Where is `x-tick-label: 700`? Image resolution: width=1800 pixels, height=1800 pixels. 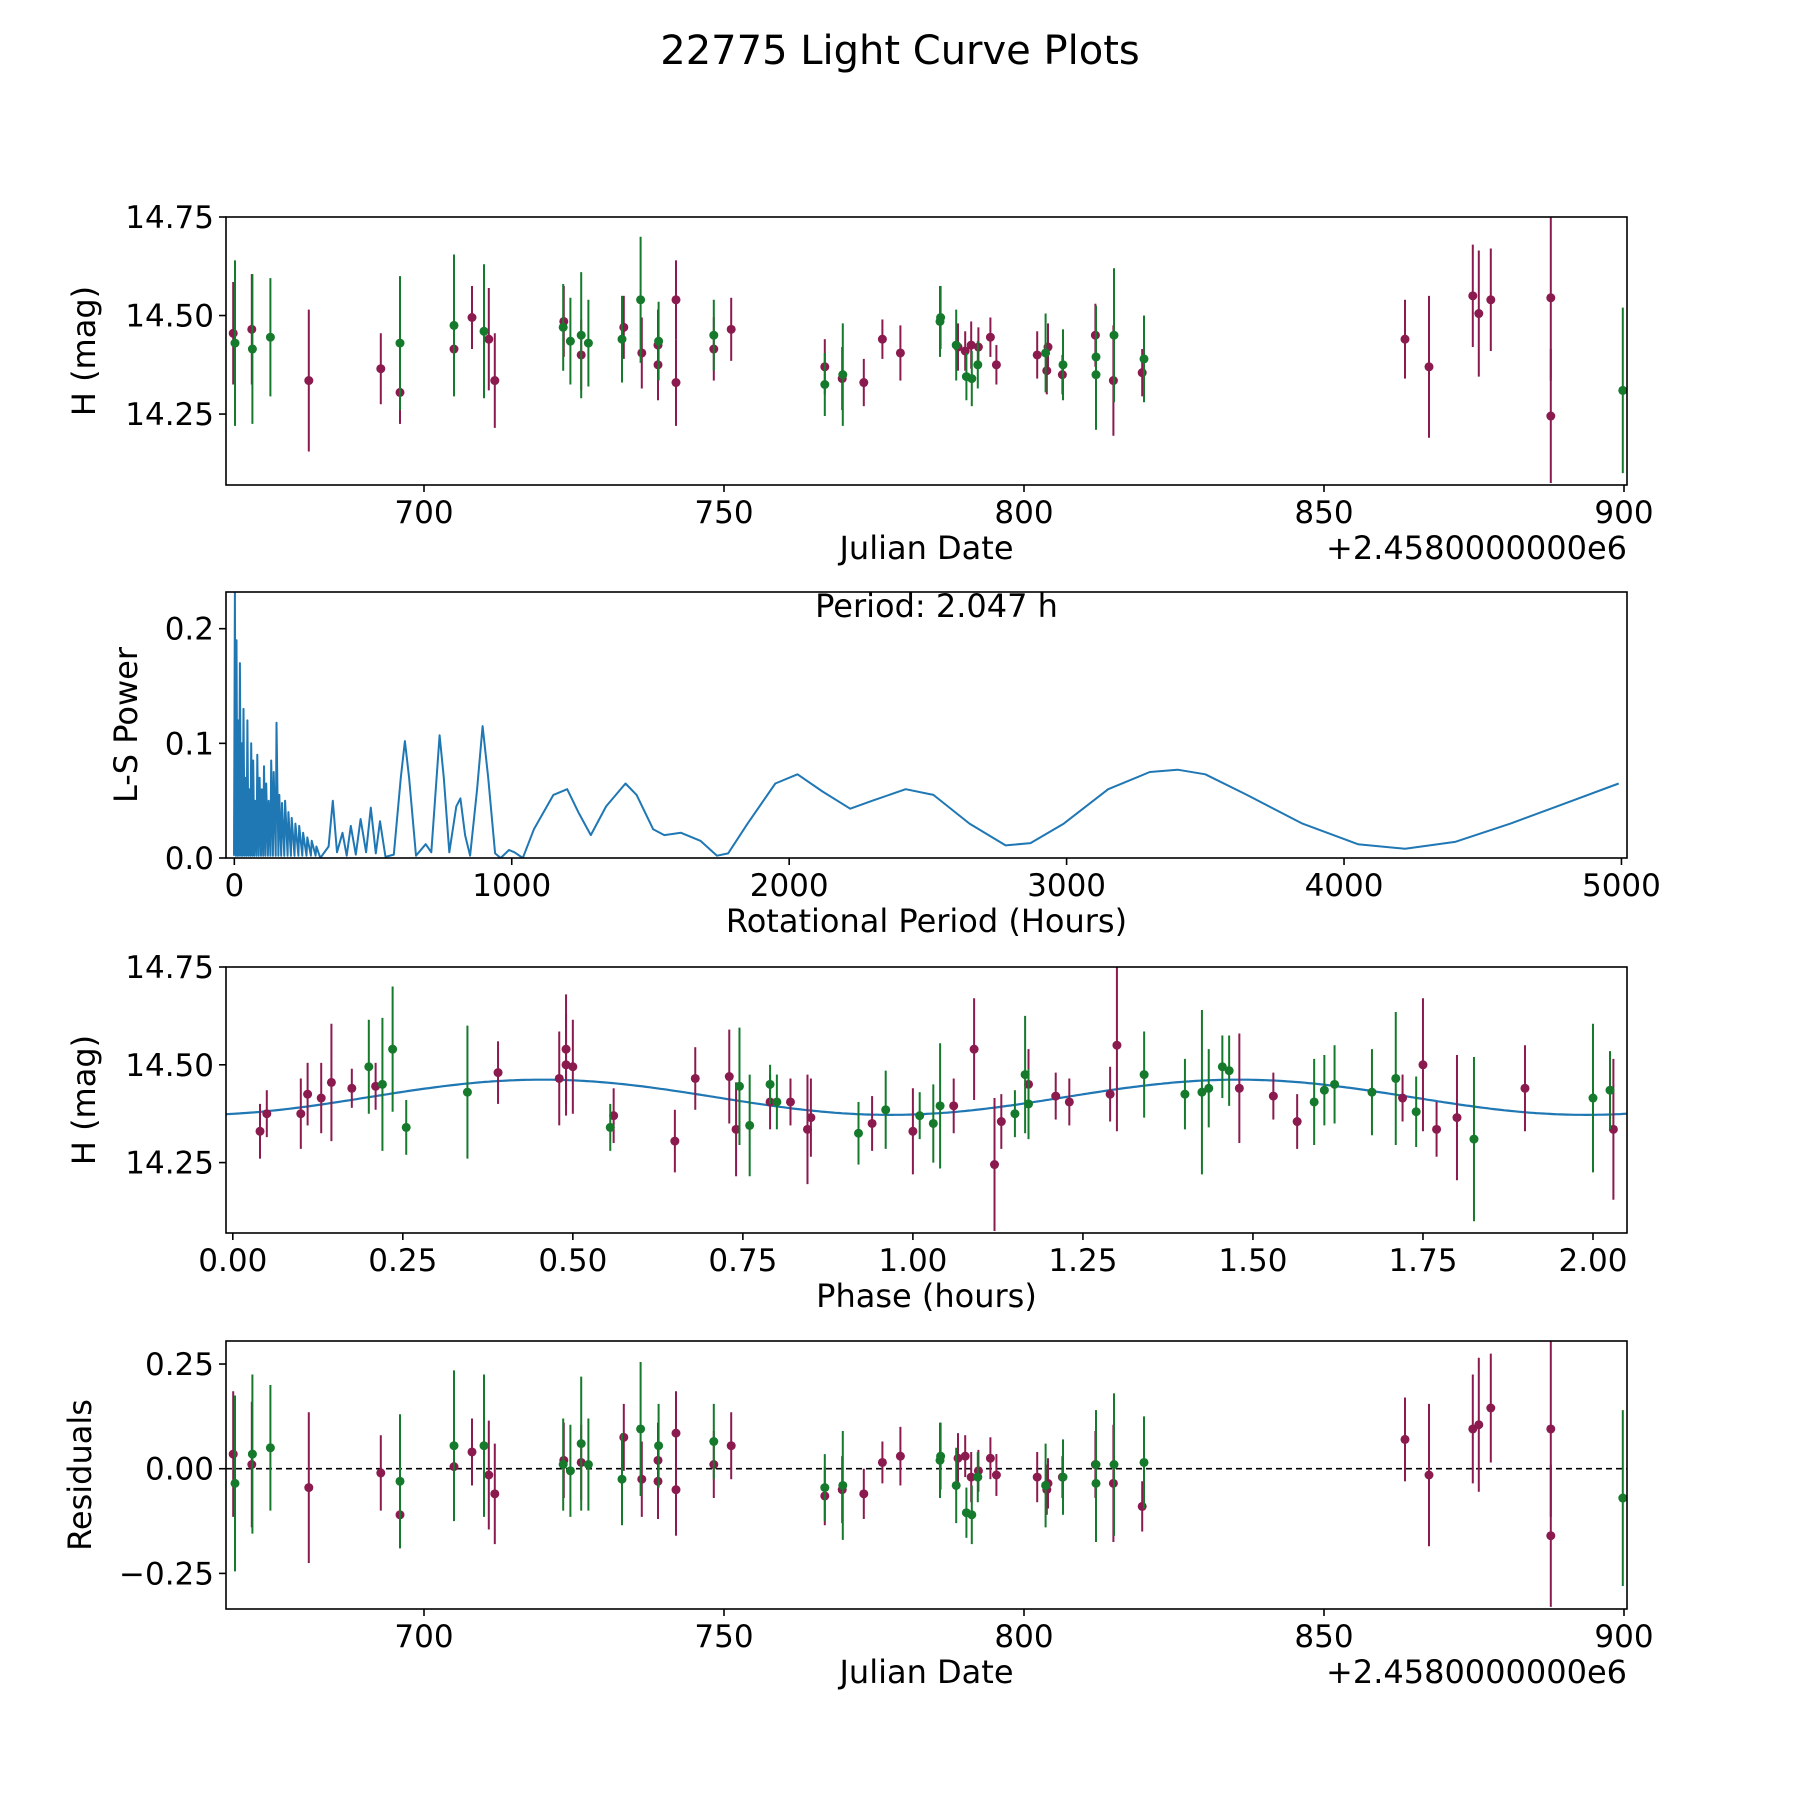
x-tick-label: 700 is located at coordinates (423, 513).